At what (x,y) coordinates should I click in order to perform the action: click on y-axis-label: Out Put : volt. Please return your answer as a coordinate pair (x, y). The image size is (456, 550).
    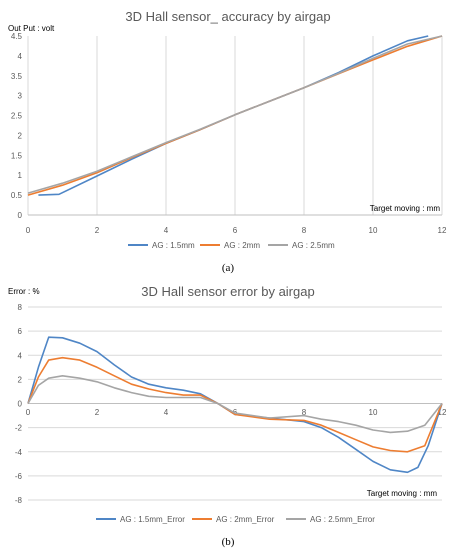
    Looking at the image, I should click on (31, 28).